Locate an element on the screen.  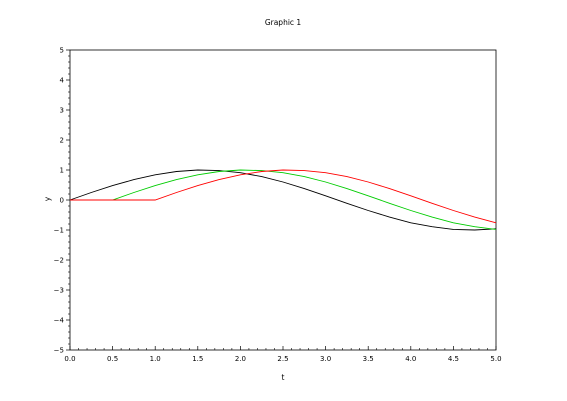
x-tick-label: 1.5 is located at coordinates (197, 359).